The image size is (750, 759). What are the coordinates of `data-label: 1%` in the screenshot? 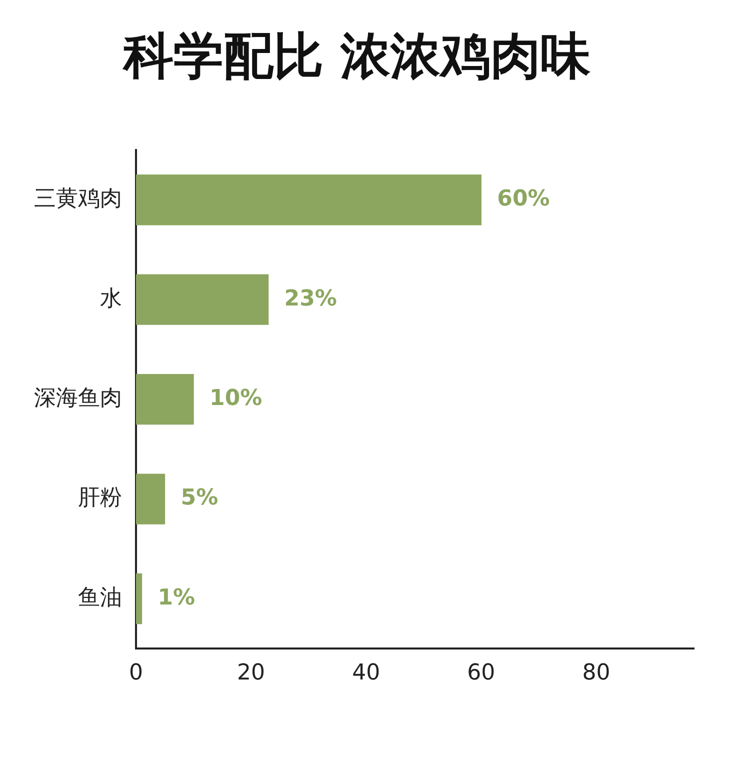 It's located at (177, 597).